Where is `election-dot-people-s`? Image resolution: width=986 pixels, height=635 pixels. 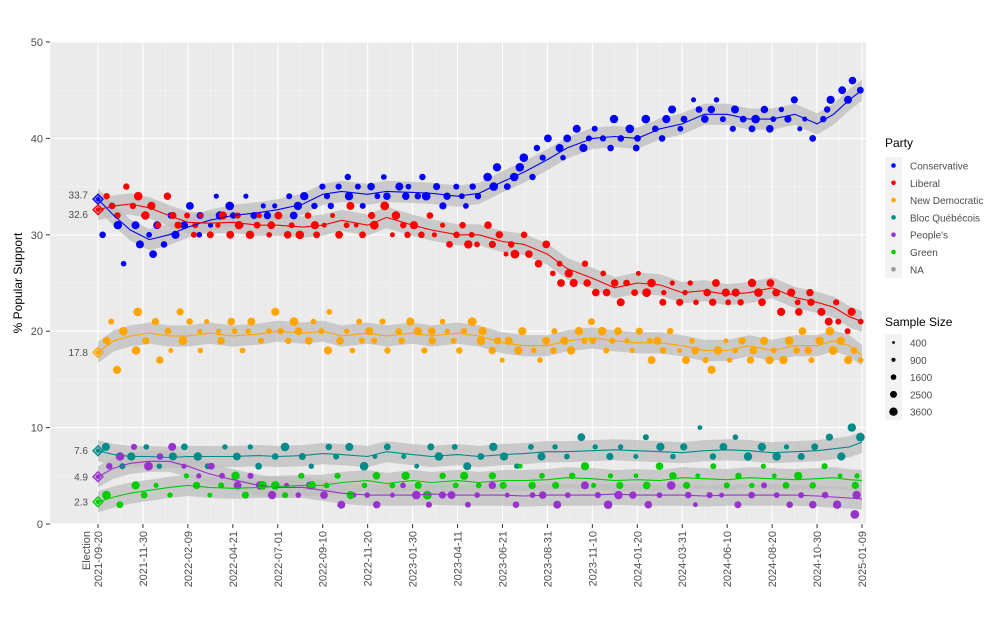 election-dot-people-s is located at coordinates (98, 476).